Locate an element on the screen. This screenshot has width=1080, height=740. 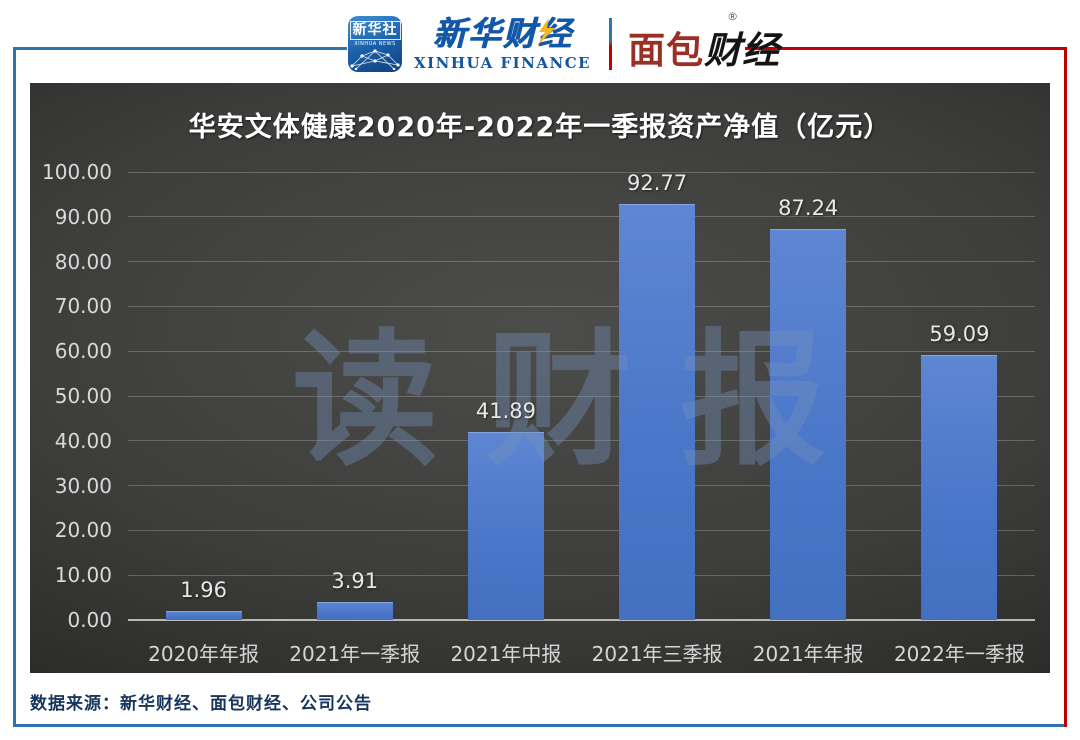
data-source-note: 数据来源：新华财经、面包财经、公司公告 is located at coordinates (201, 704).